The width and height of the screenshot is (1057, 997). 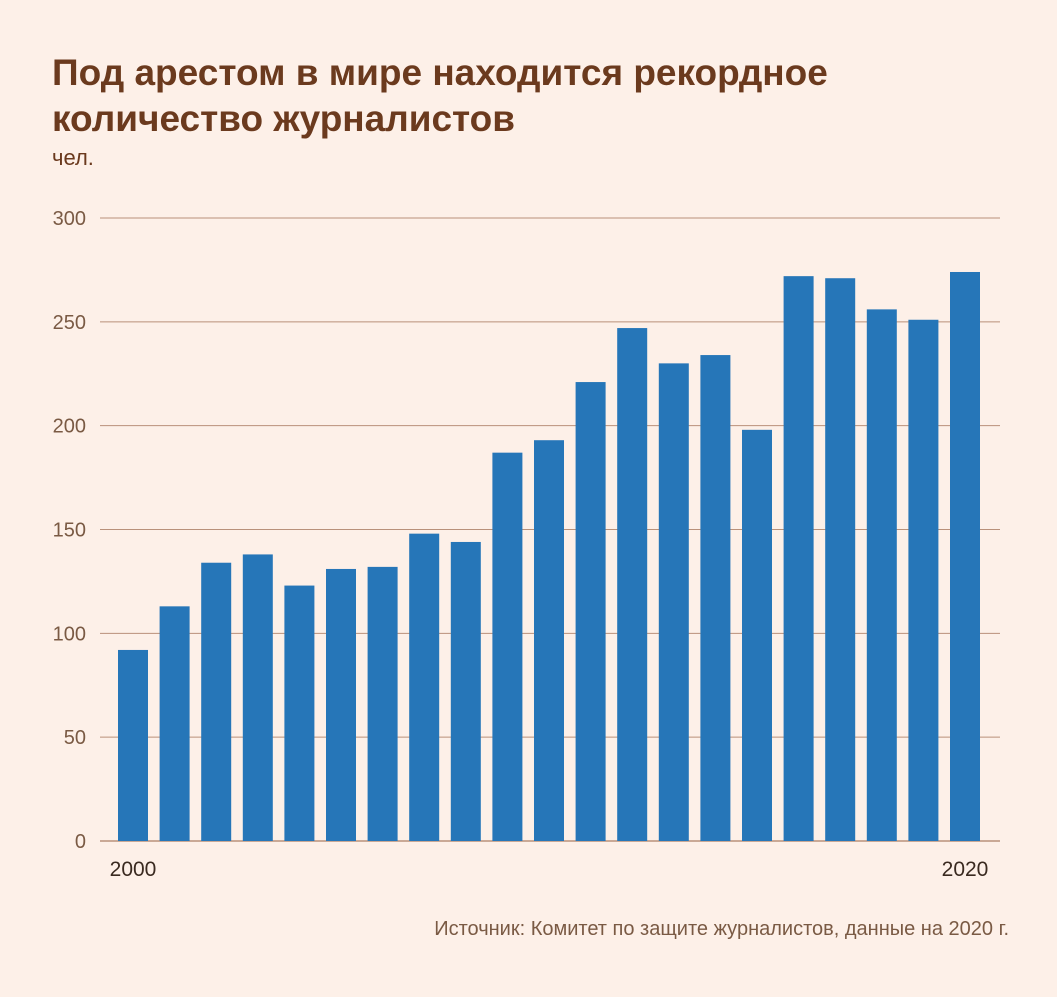 What do you see at coordinates (69, 427) in the screenshot?
I see `y-tick-label-200: 200` at bounding box center [69, 427].